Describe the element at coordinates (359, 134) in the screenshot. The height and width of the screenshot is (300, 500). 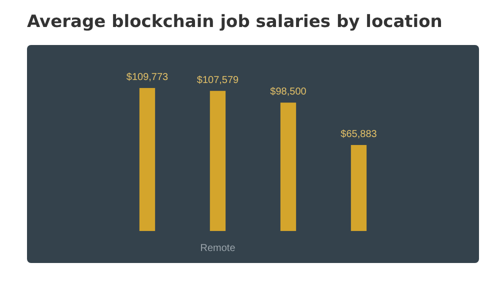
I see `data-label: $65,883` at that location.